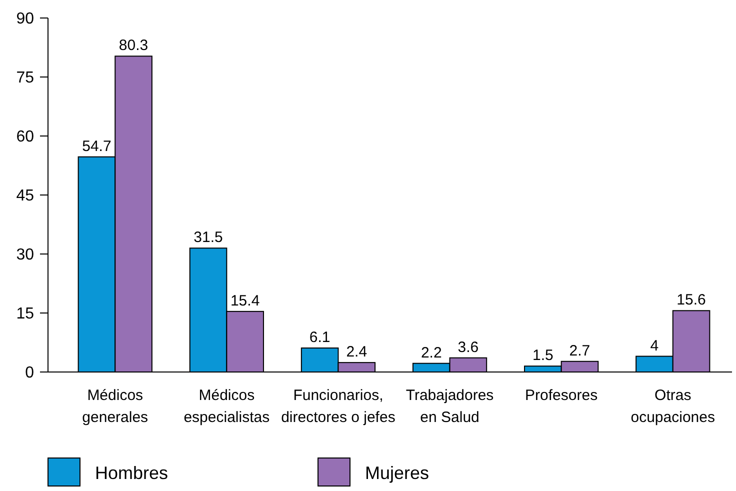 Image resolution: width=736 pixels, height=491 pixels. Describe the element at coordinates (579, 351) in the screenshot. I see `data-label: 2.7` at that location.